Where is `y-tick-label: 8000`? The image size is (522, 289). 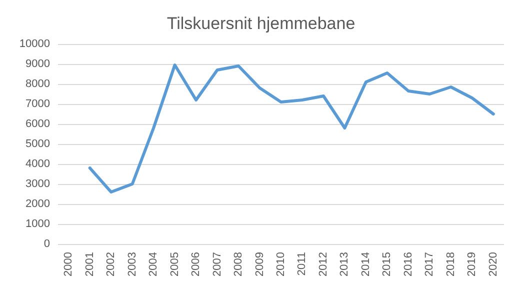
y-tick-label: 8000 is located at coordinates (38, 84).